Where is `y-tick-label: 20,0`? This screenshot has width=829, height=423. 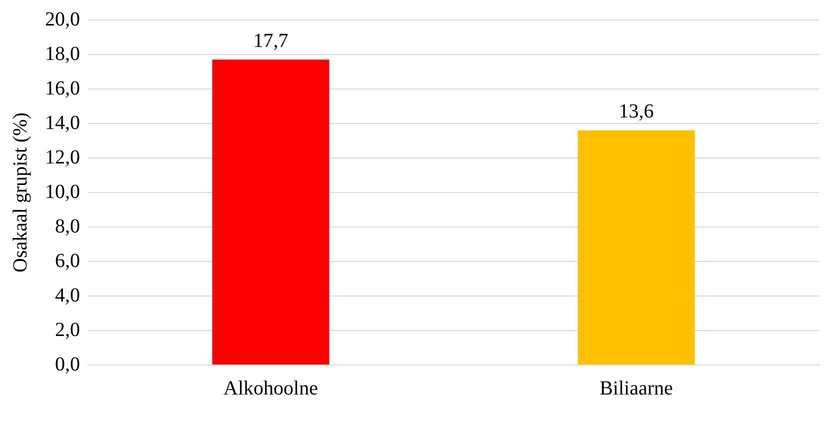
y-tick-label: 20,0 is located at coordinates (62, 19).